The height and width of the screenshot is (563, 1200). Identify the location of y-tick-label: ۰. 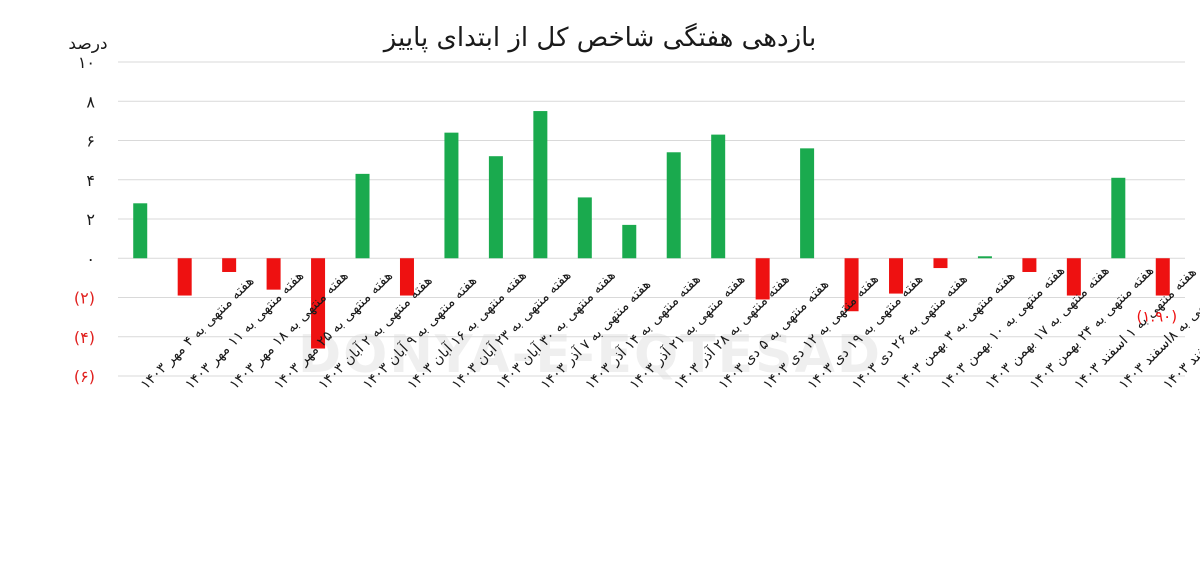
(90, 258).